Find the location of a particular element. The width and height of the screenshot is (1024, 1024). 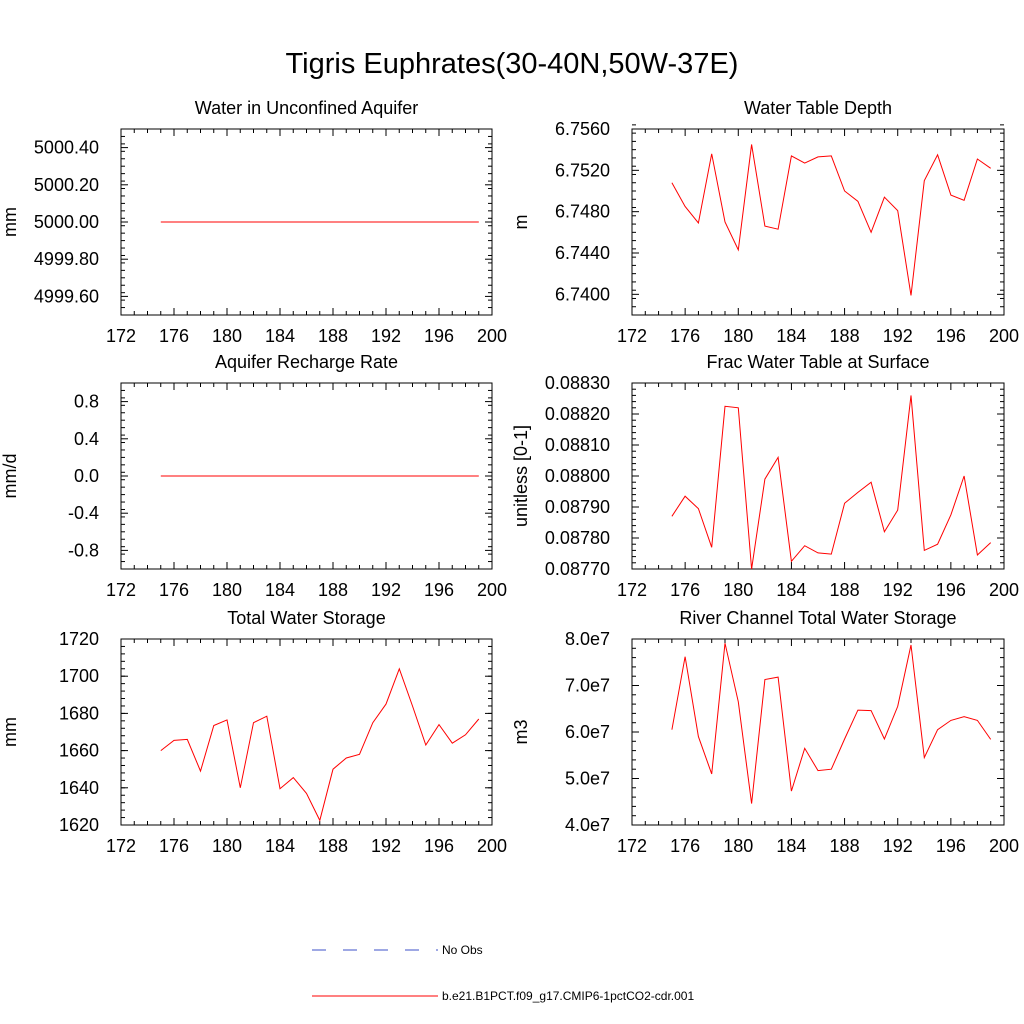

y-tick-label: -0.8 is located at coordinates (83, 550).